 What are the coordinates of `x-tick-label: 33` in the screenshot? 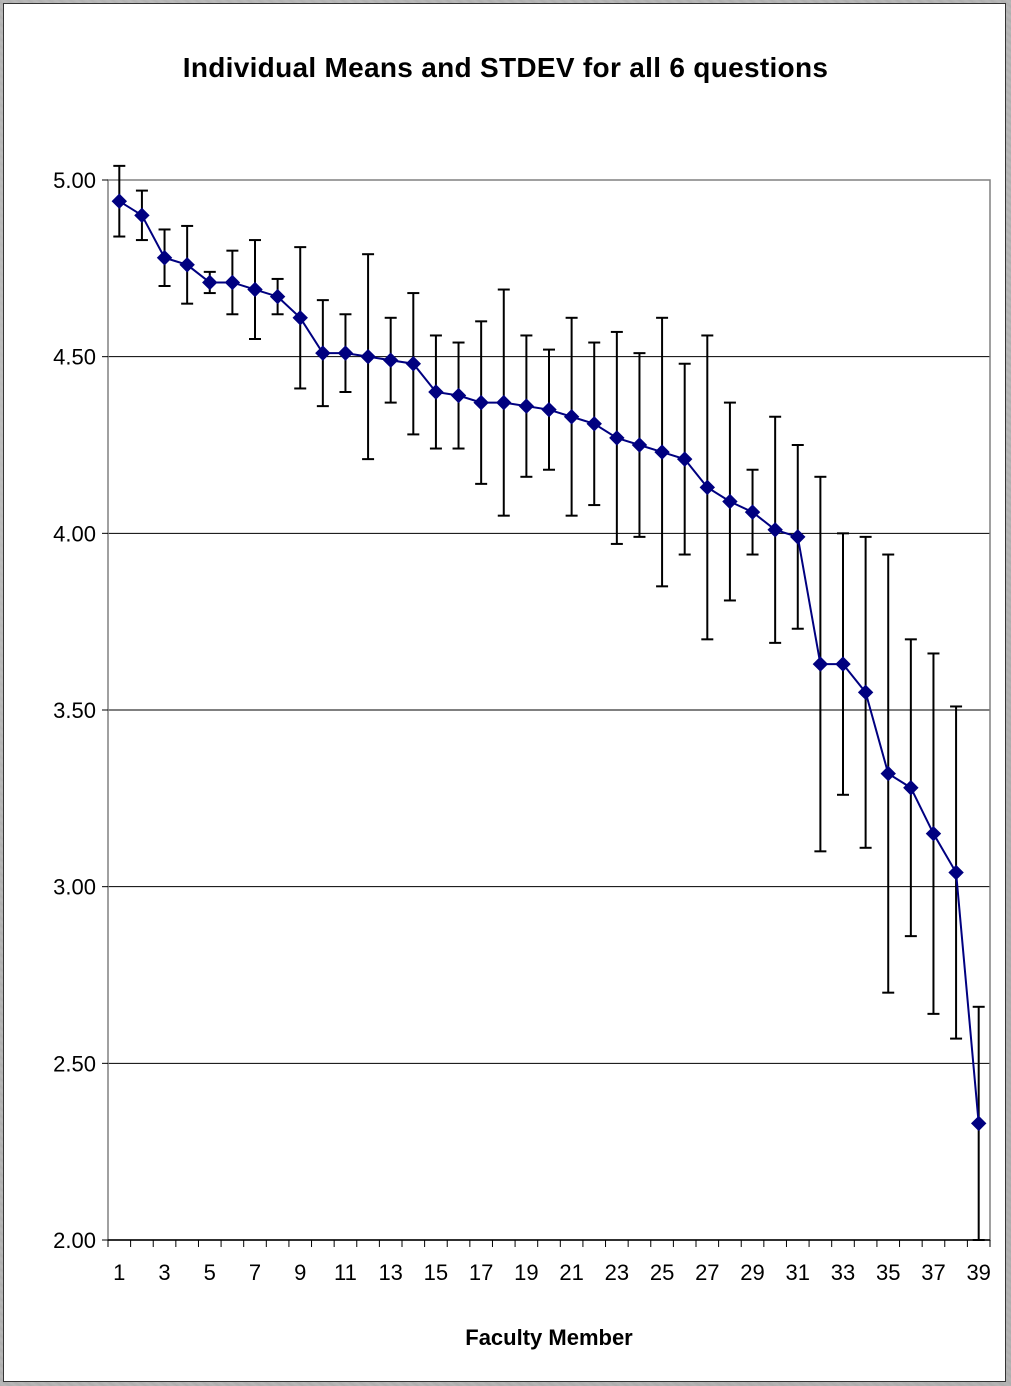 It's located at (843, 1272).